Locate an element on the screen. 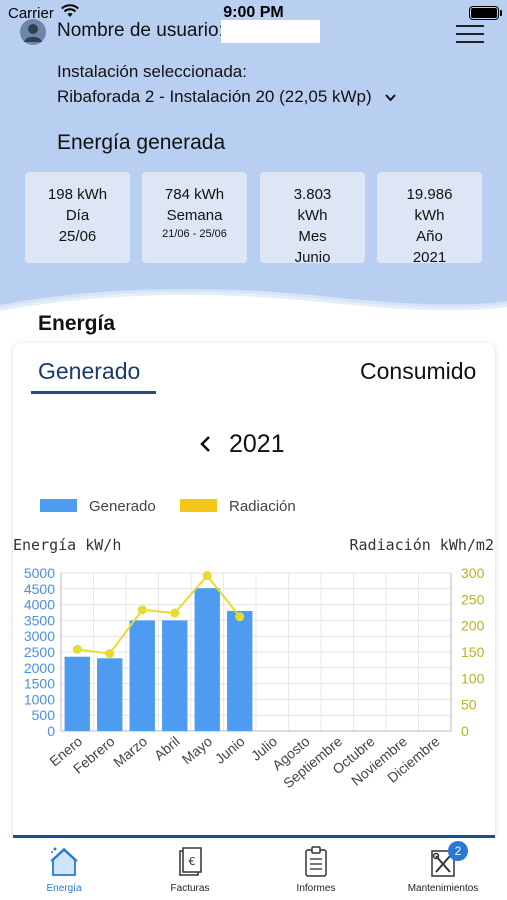 The width and height of the screenshot is (507, 900). carrier-label: Carrier is located at coordinates (31, 13).